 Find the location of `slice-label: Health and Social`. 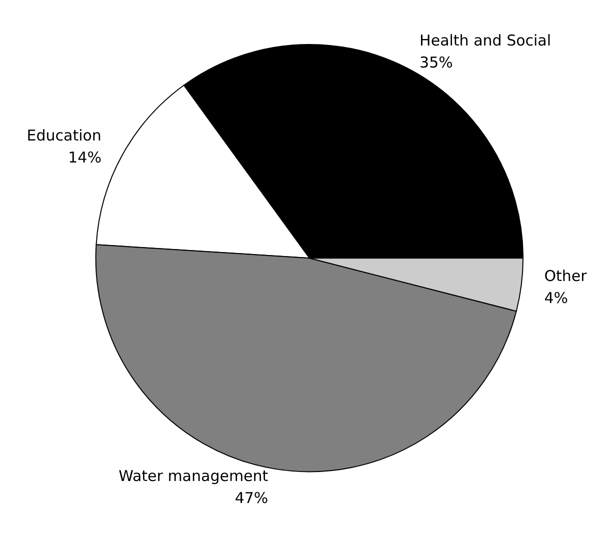

slice-label: Health and Social is located at coordinates (486, 41).